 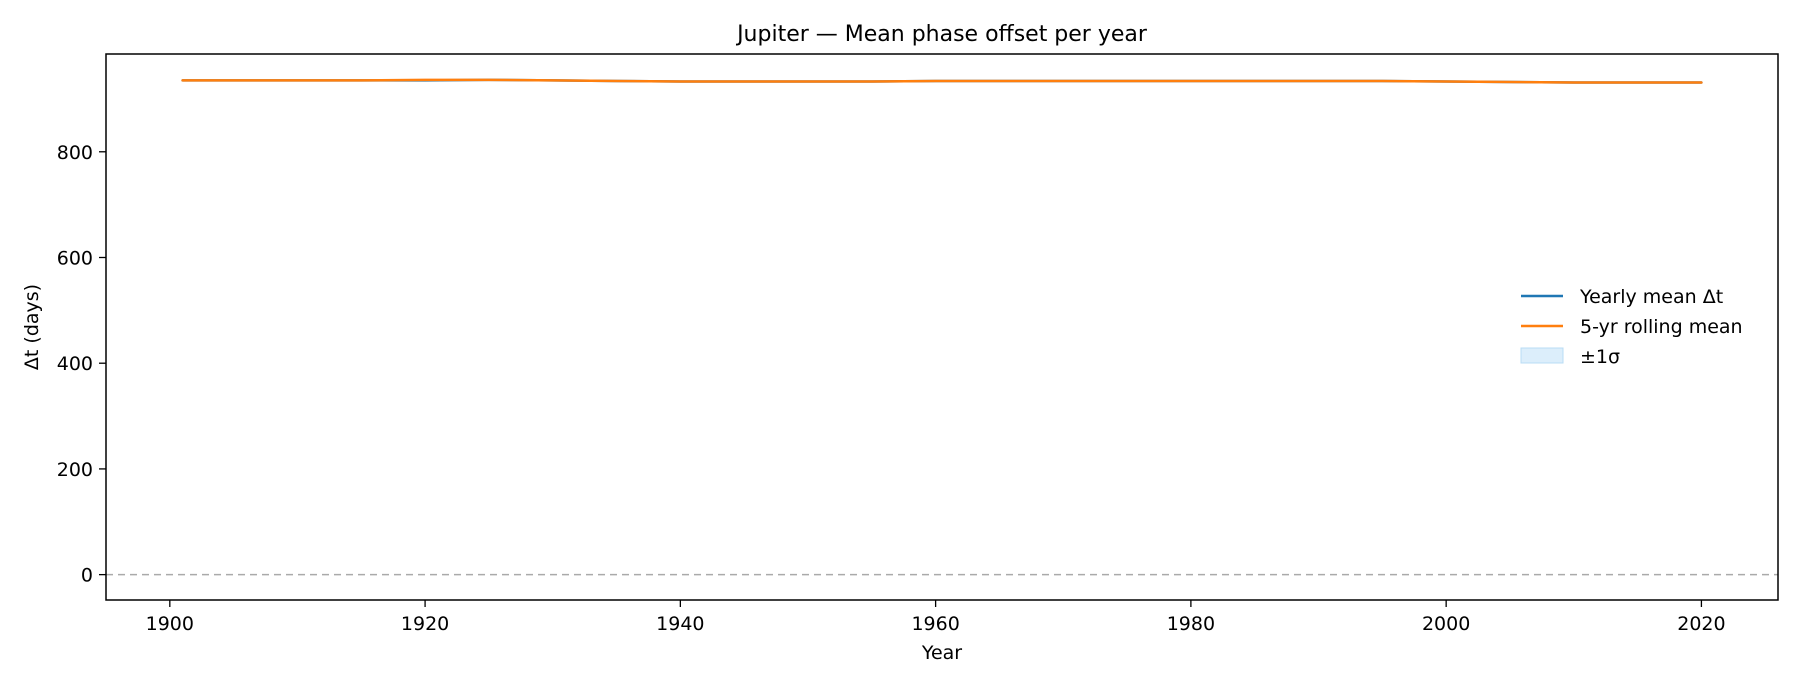 What do you see at coordinates (75, 153) in the screenshot?
I see `y-tick-label: 800` at bounding box center [75, 153].